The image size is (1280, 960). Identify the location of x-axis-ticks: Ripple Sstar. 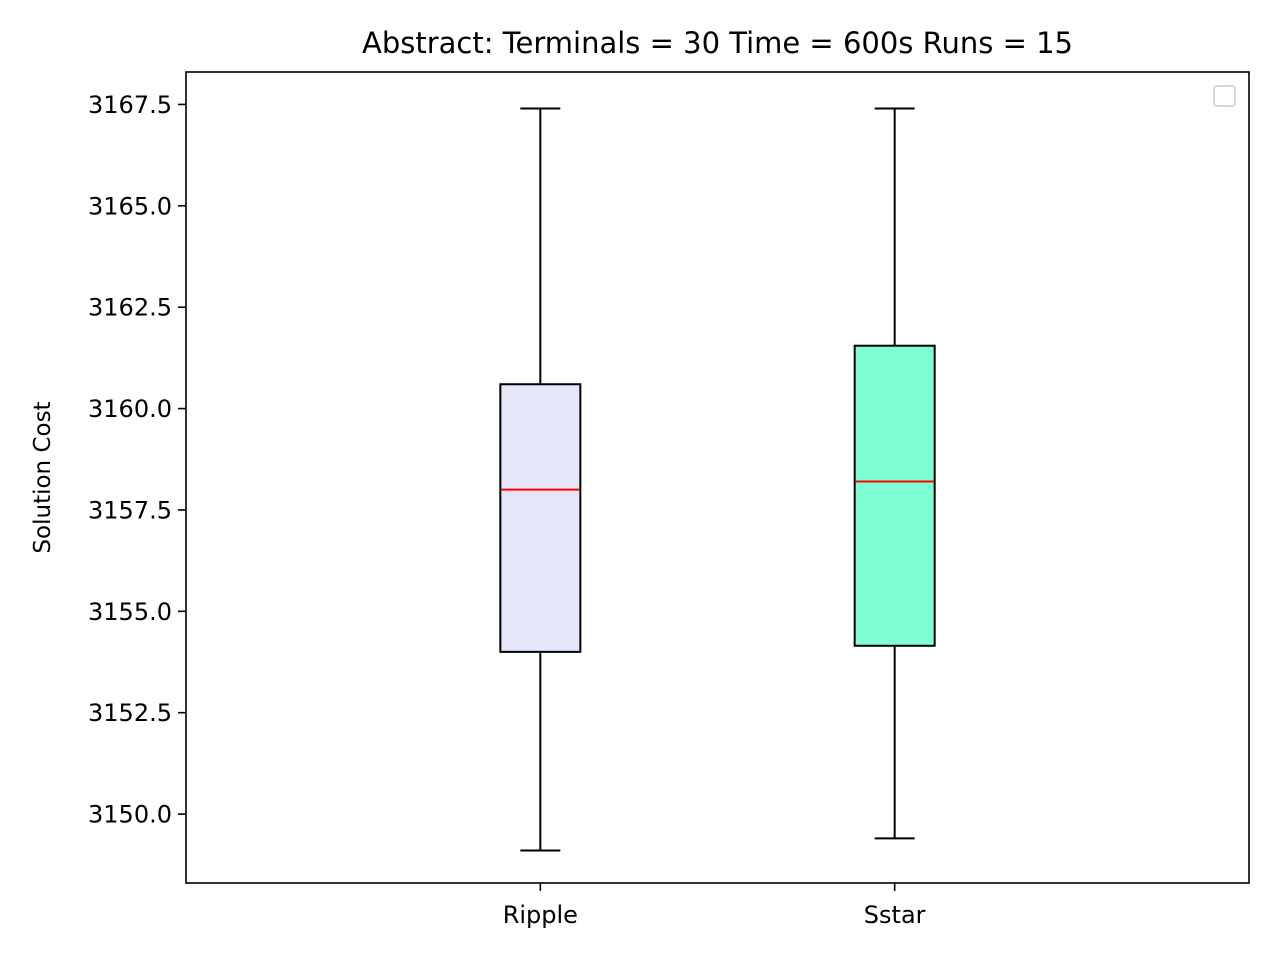
(714, 906).